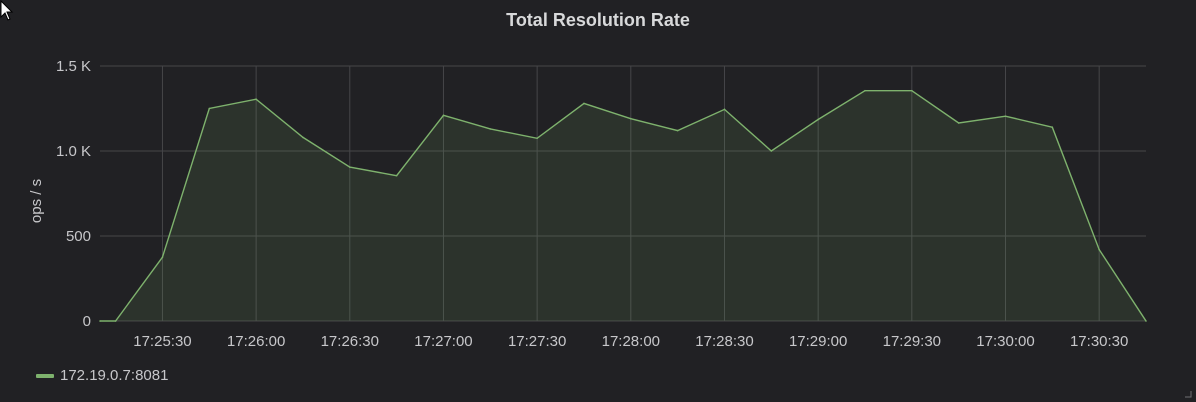 This screenshot has height=402, width=1196. I want to click on x-tick-label: 17:28:00, so click(631, 341).